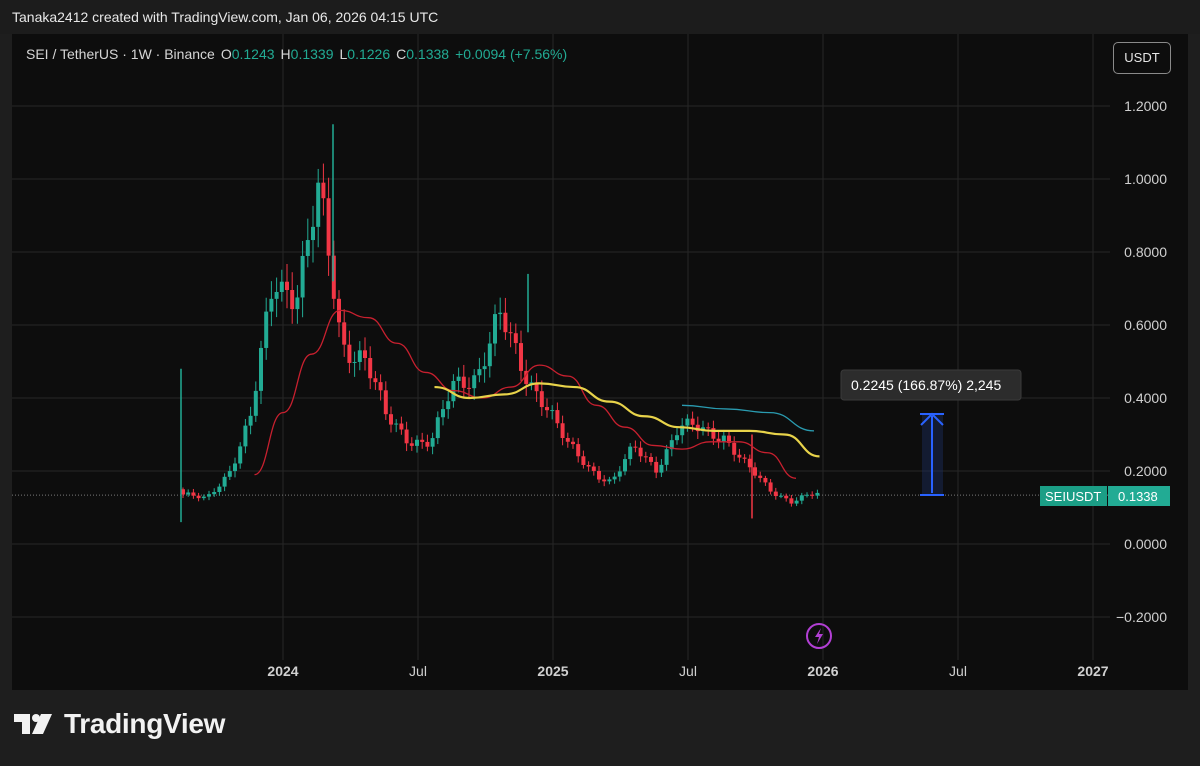  Describe the element at coordinates (1139, 496) in the screenshot. I see `price-tag-price-bg` at that location.